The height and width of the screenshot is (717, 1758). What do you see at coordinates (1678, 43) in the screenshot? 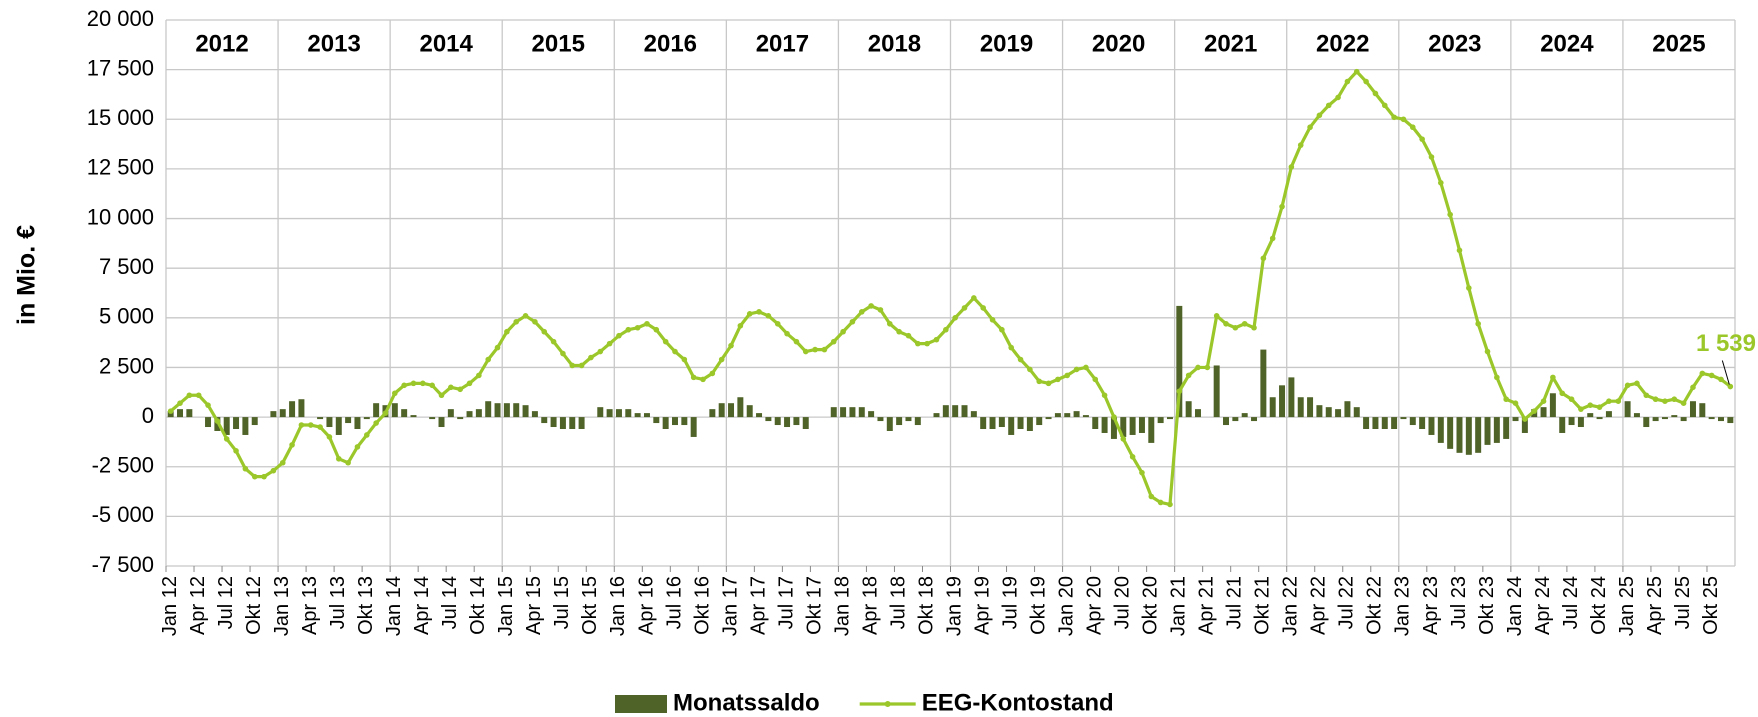
I see `year-label: 2025` at bounding box center [1678, 43].